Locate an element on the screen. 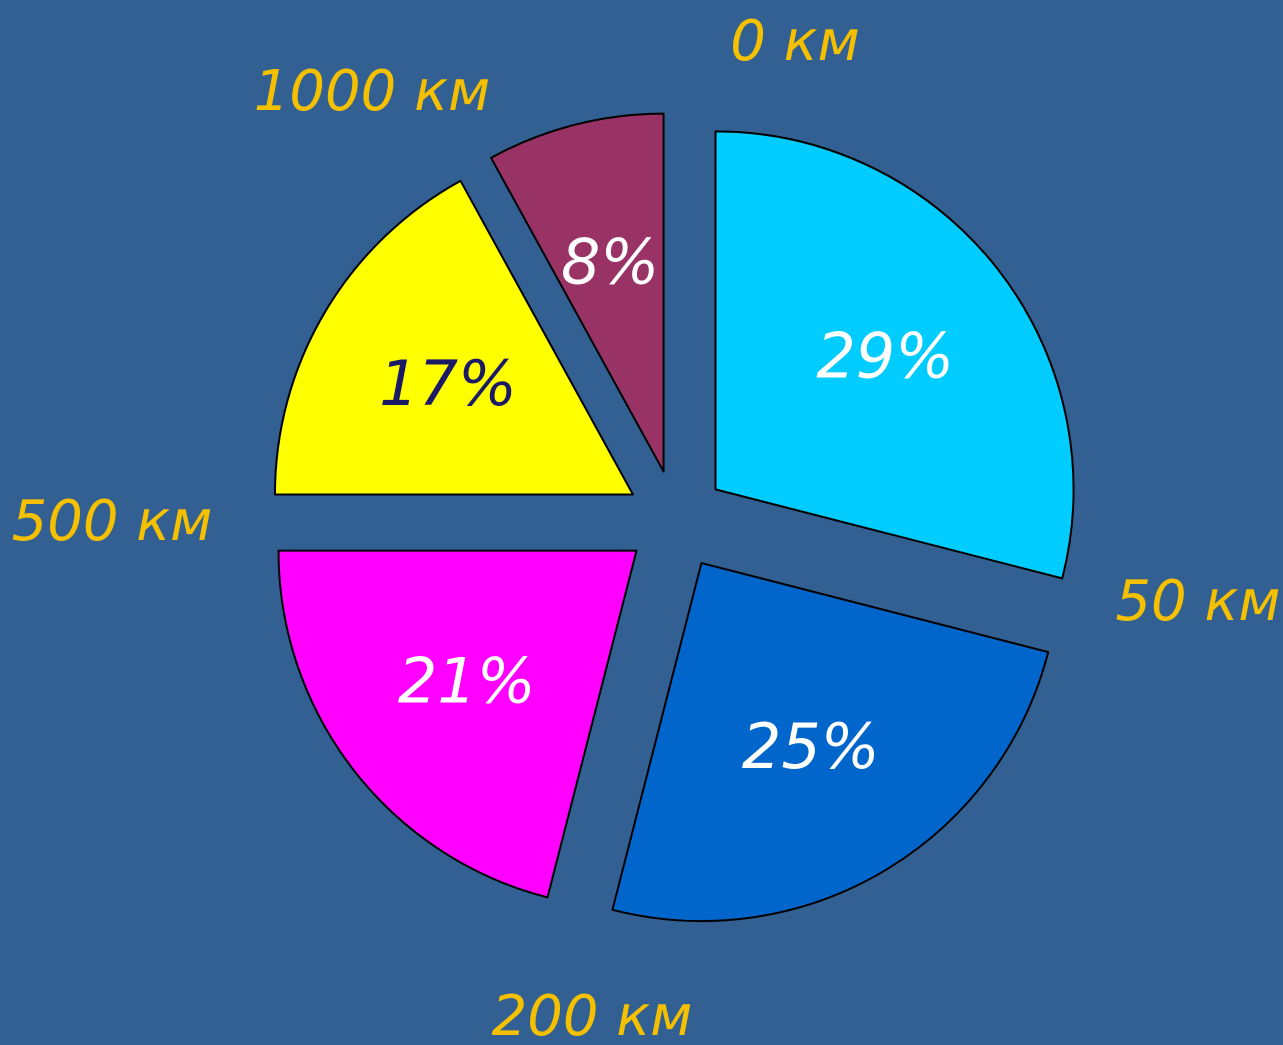 This screenshot has width=1283, height=1045. boundary-label-1000-km: 1000 км is located at coordinates (372, 91).